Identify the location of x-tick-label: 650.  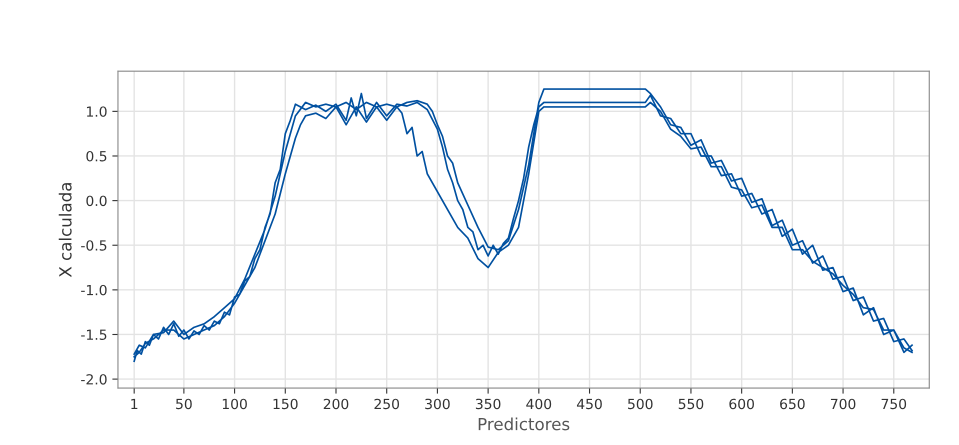
(792, 404).